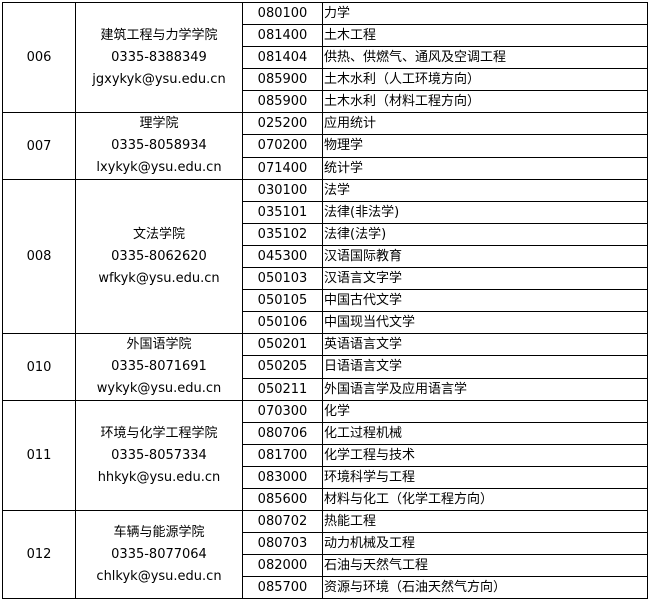 Image resolution: width=653 pixels, height=600 pixels. What do you see at coordinates (485, 35) in the screenshot?
I see `major-name: 土木工程` at bounding box center [485, 35].